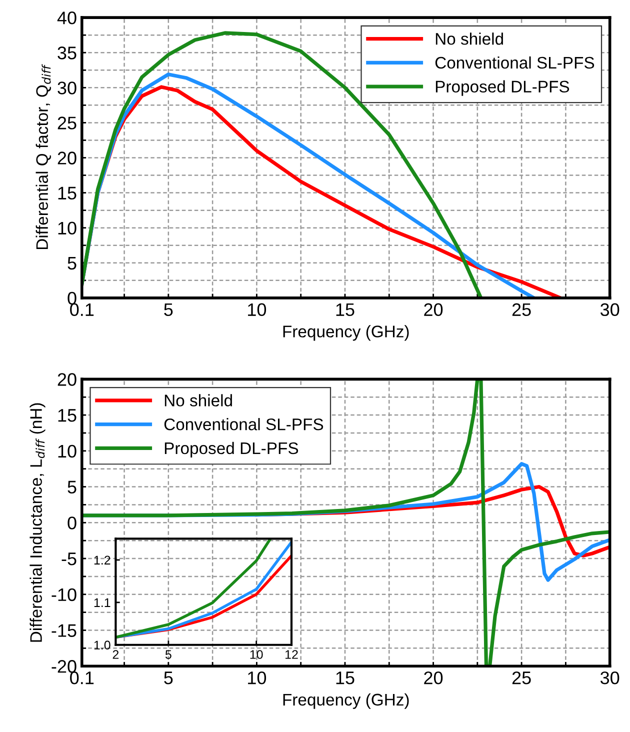 This screenshot has width=630, height=732. What do you see at coordinates (67, 53) in the screenshot?
I see `y-tick-label: 35` at bounding box center [67, 53].